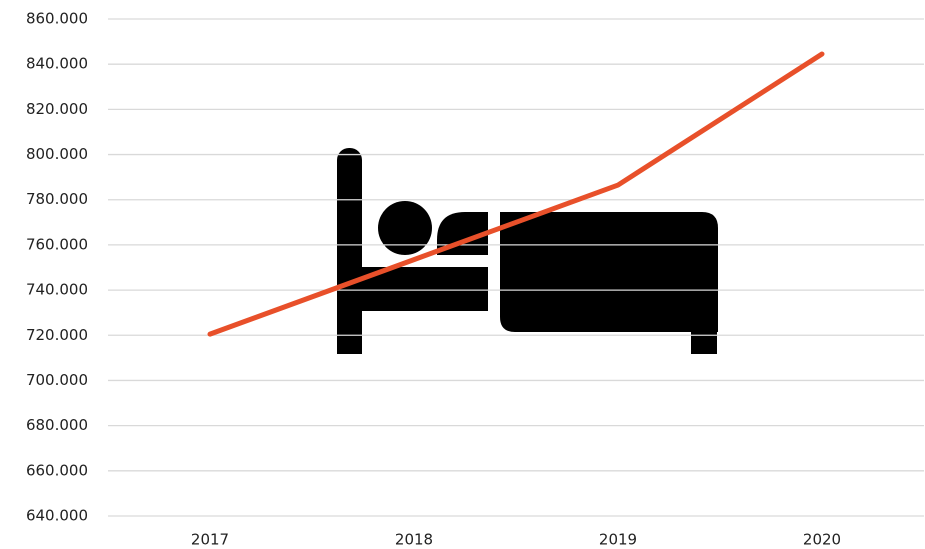 The image size is (925, 549). I want to click on y-tick-label: 760.000, so click(57, 244).